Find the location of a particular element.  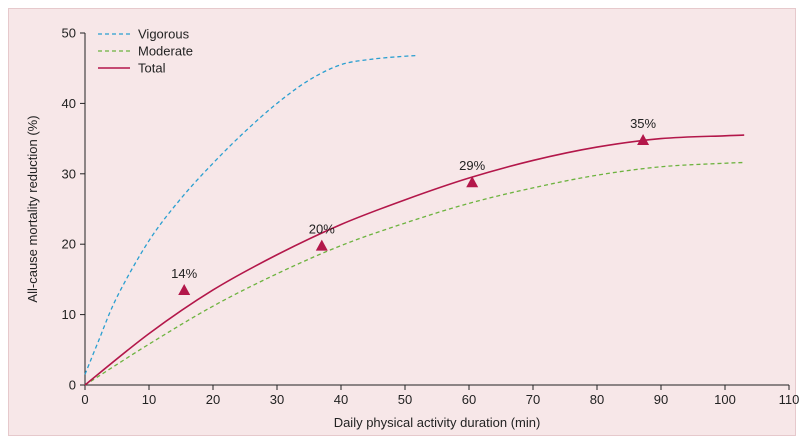

marker-label: 20% is located at coordinates (322, 229).